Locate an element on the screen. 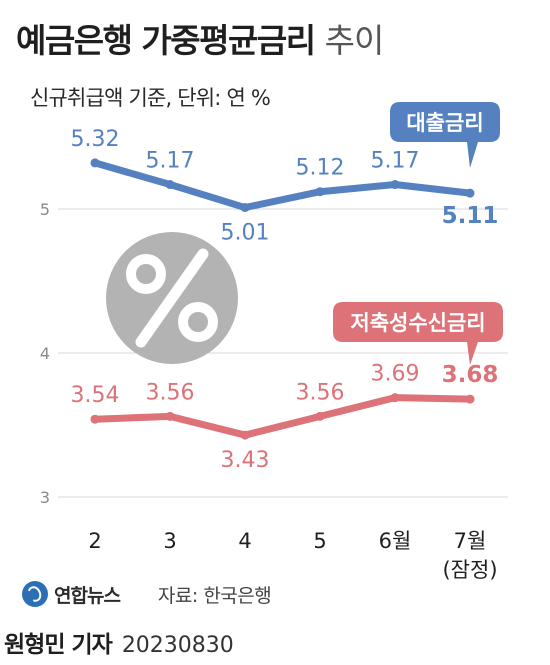  data-label-deposit: 3.54 is located at coordinates (95, 395).